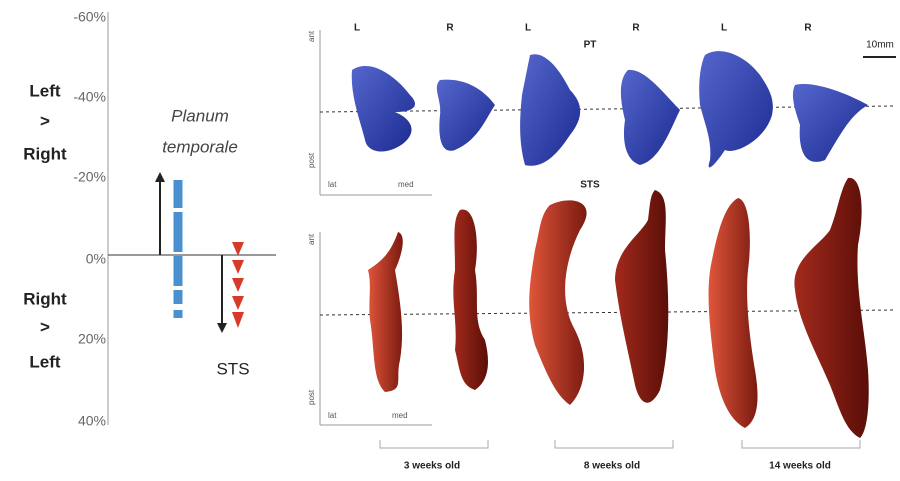  What do you see at coordinates (800, 466) in the screenshot?
I see `age-label: 14 weeks old` at bounding box center [800, 466].